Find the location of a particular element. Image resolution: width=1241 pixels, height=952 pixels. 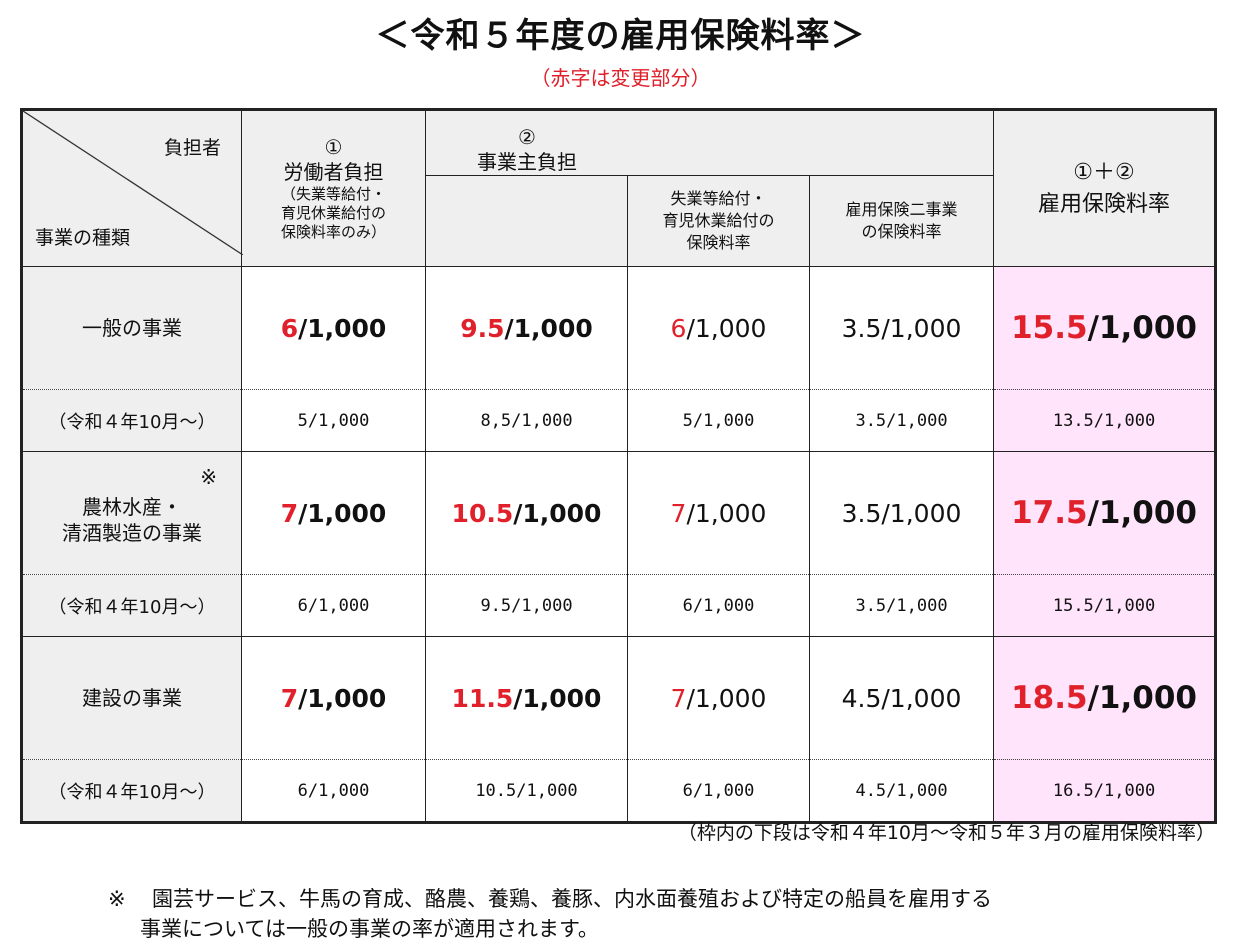

unemployment-header-line-3: 保険料率 is located at coordinates (718, 242).